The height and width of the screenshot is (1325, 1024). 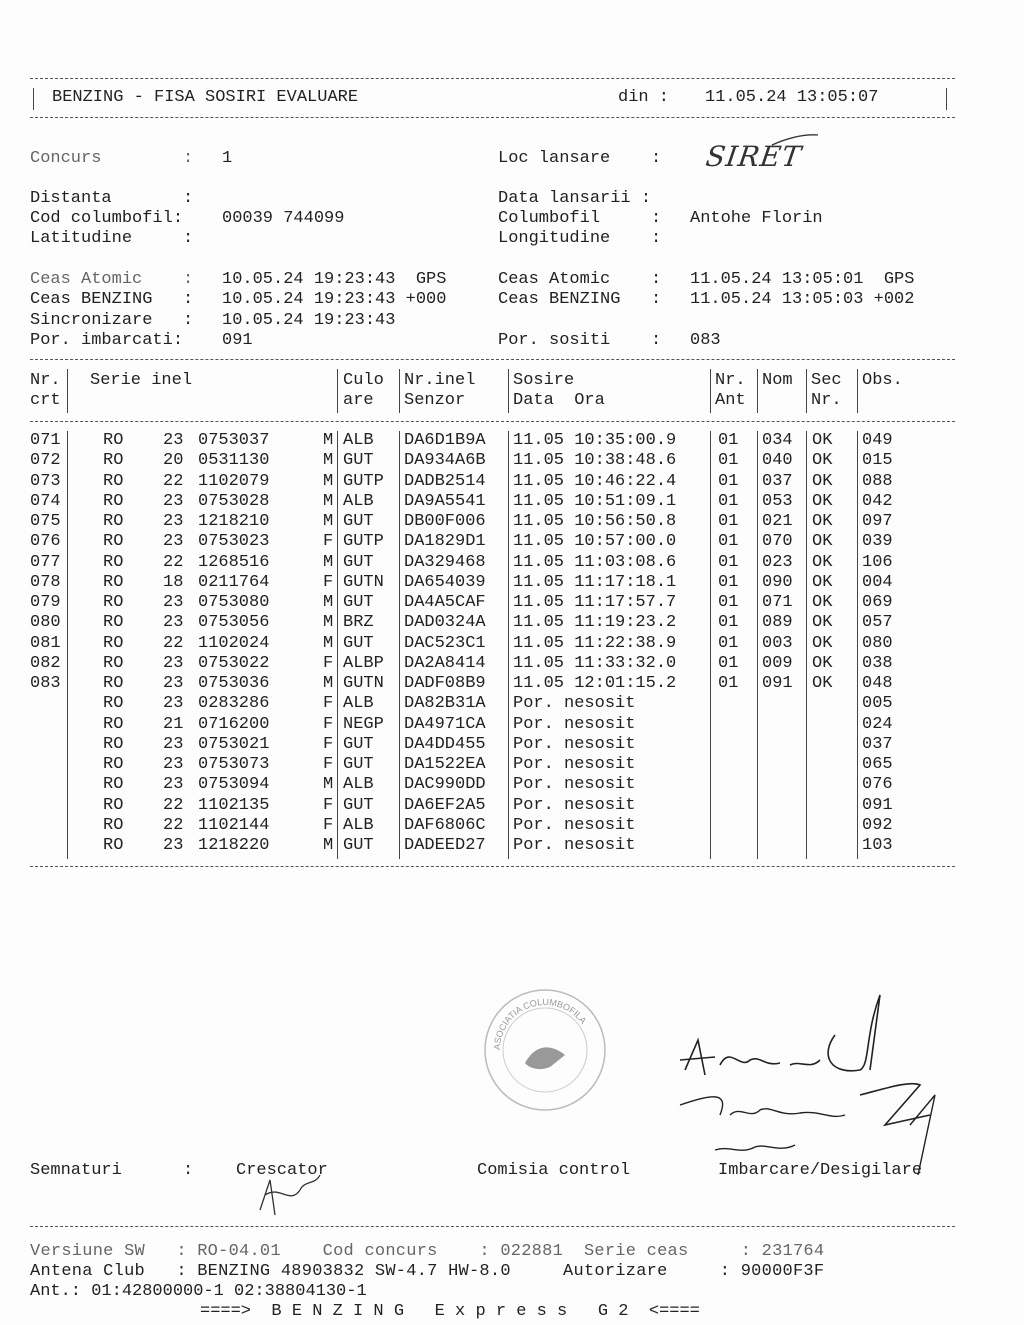 What do you see at coordinates (445, 724) in the screenshot?
I see `table-cell: DA4971CA` at bounding box center [445, 724].